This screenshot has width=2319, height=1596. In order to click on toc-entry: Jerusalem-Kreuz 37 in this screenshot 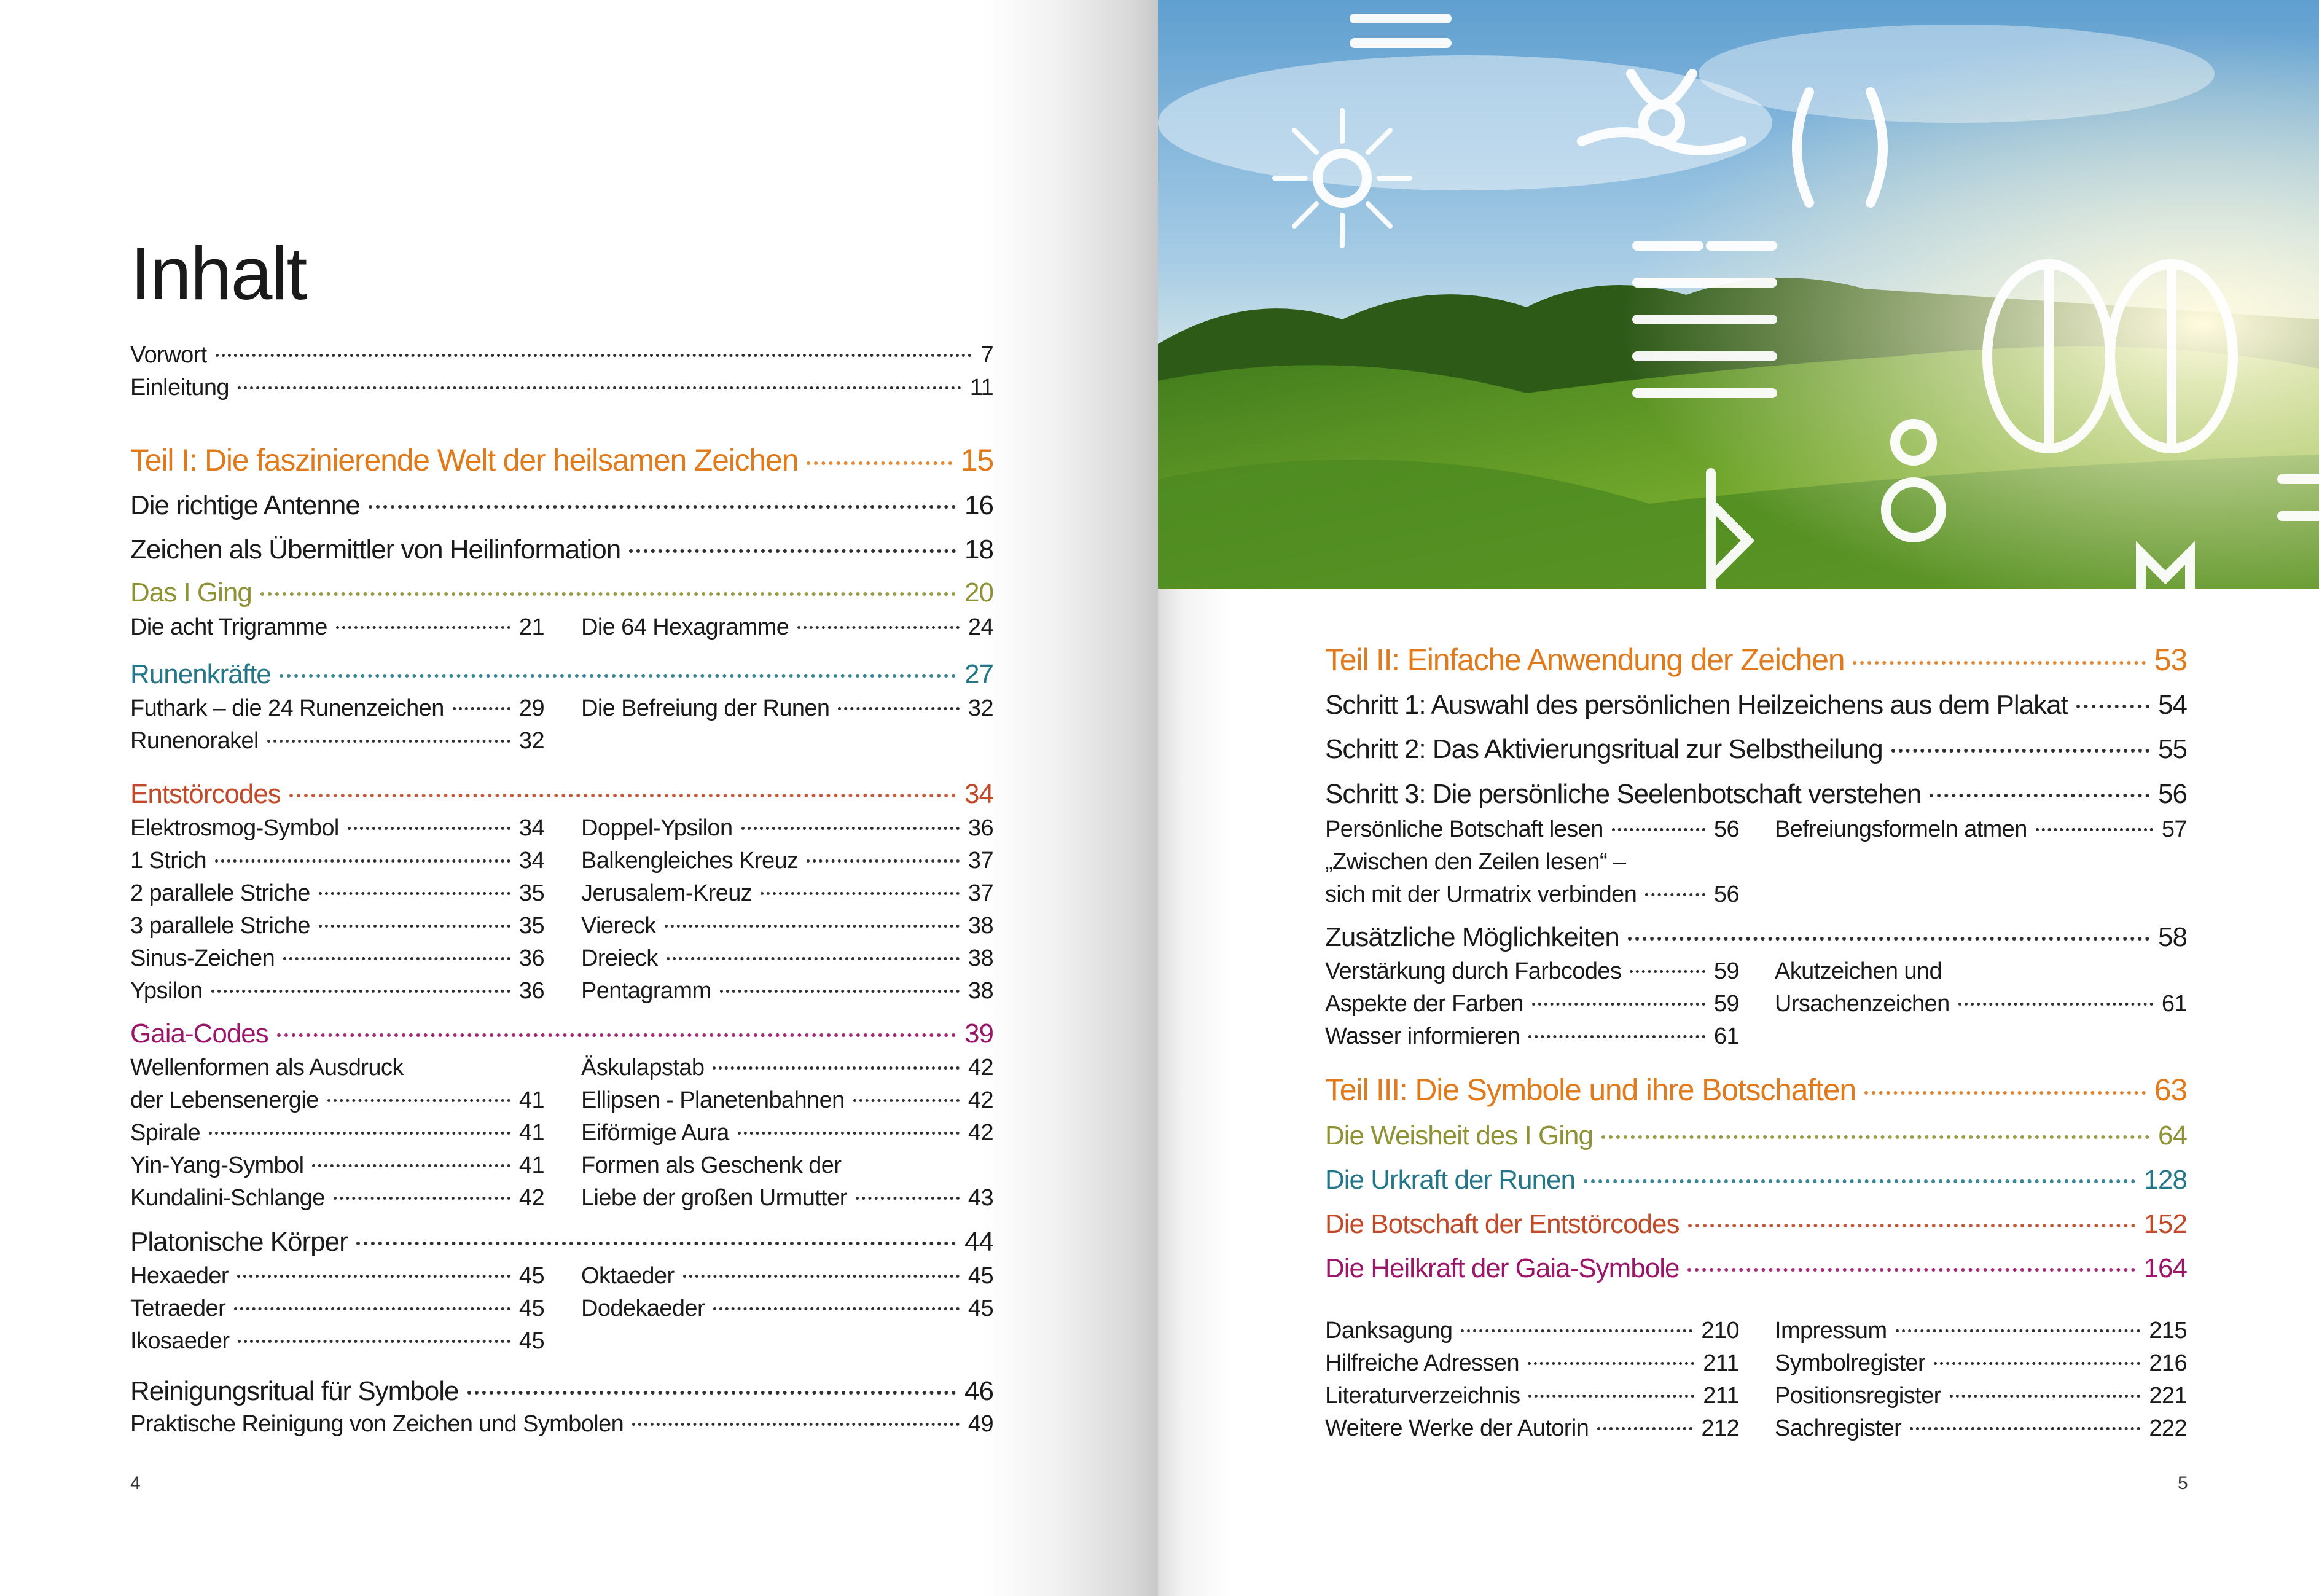, I will do `click(788, 893)`.